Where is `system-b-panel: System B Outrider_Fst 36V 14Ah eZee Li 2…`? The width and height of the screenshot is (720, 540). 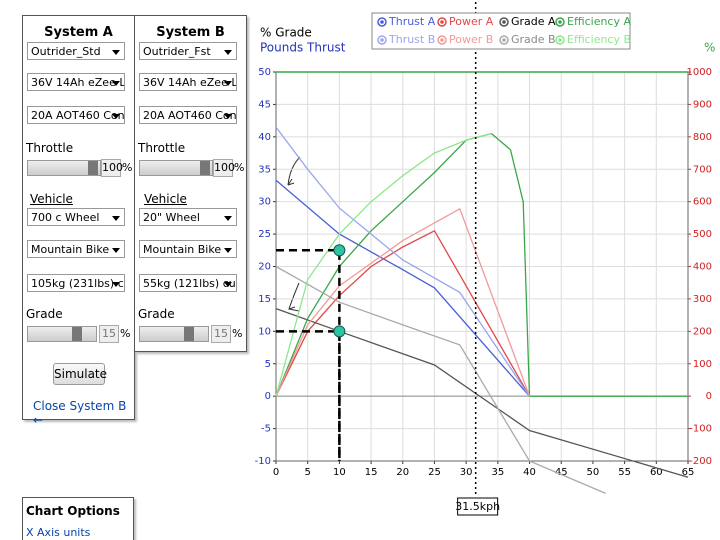 system-b-panel: System B Outrider_Fst 36V 14Ah eZee Li 2… is located at coordinates (190, 183).